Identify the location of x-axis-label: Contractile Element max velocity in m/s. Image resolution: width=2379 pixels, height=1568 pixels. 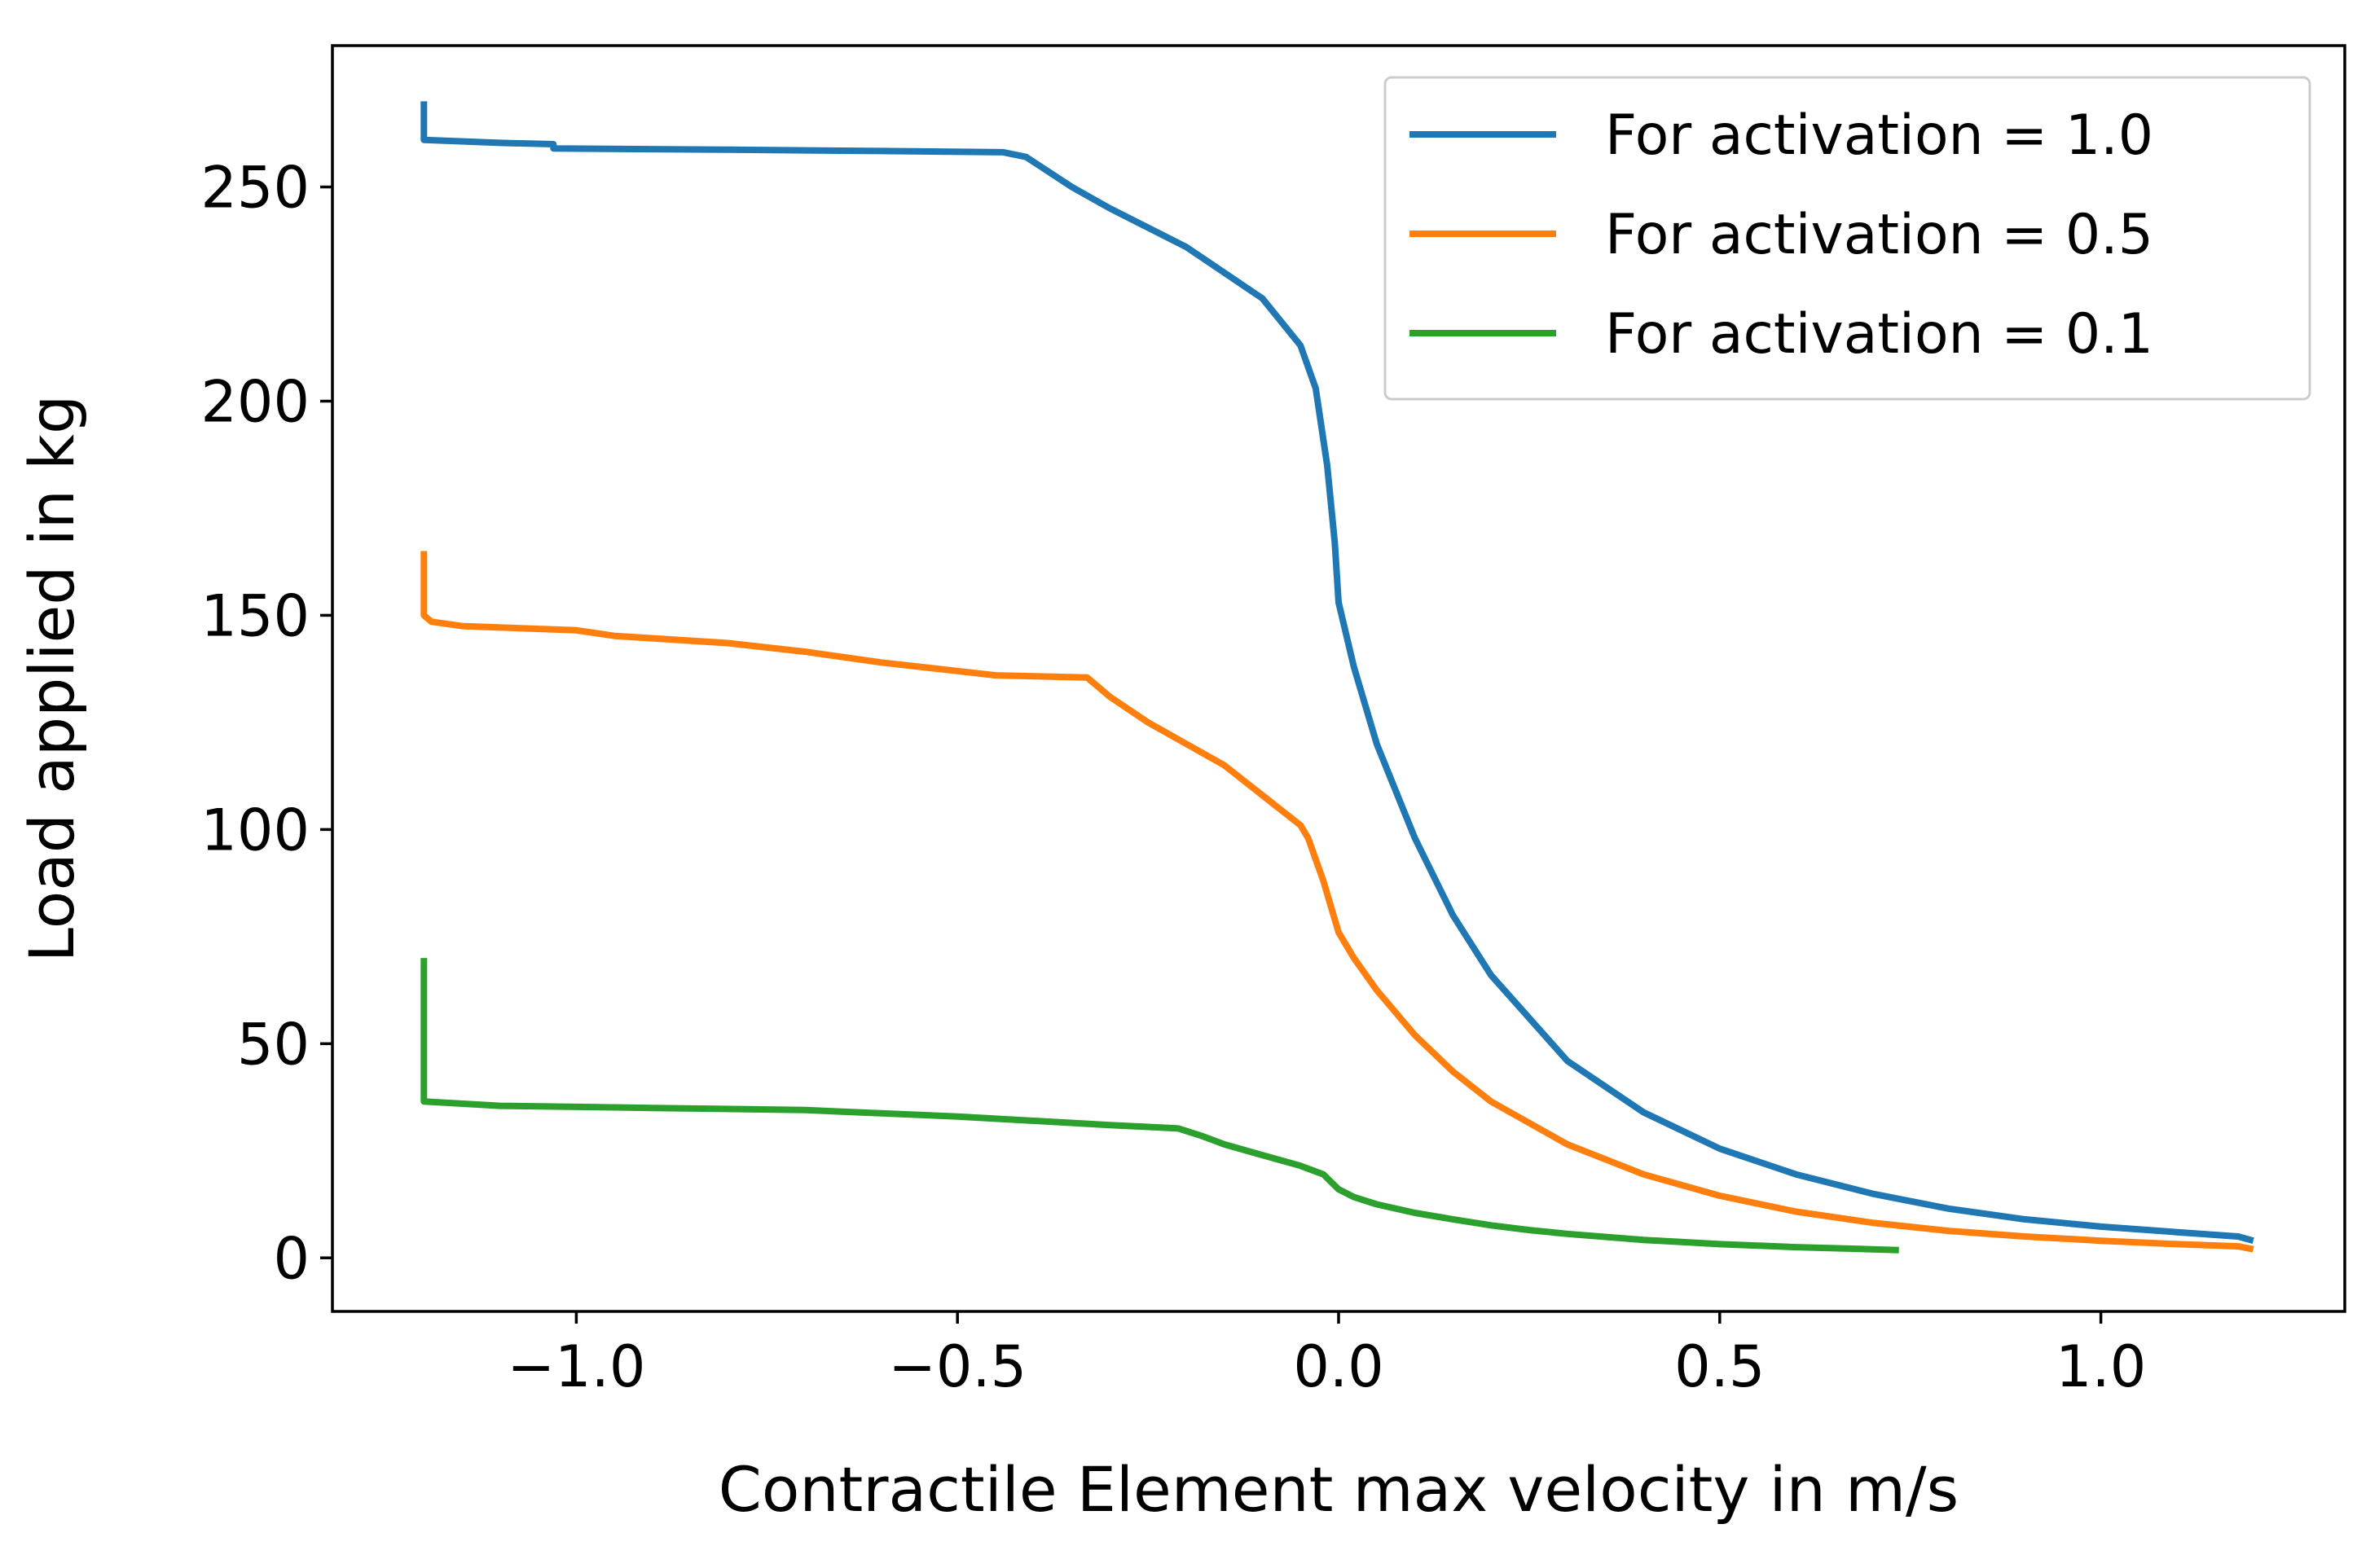
(1339, 1489).